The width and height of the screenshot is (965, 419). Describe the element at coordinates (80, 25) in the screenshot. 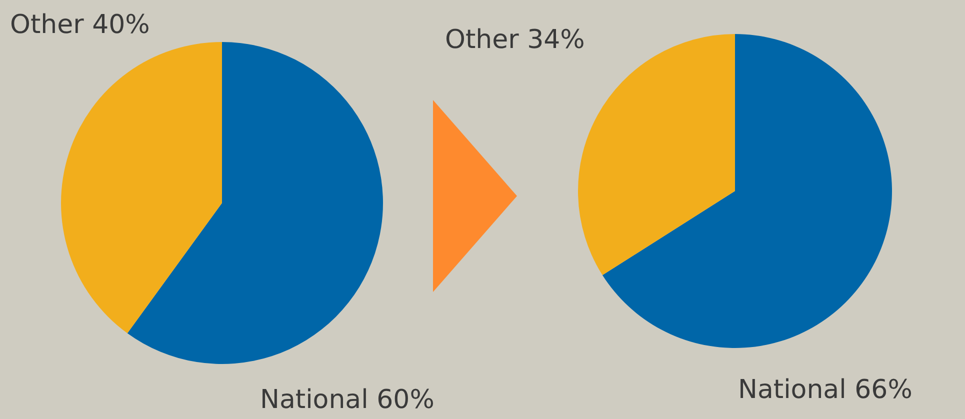

I see `slice-label: Other 40%` at that location.